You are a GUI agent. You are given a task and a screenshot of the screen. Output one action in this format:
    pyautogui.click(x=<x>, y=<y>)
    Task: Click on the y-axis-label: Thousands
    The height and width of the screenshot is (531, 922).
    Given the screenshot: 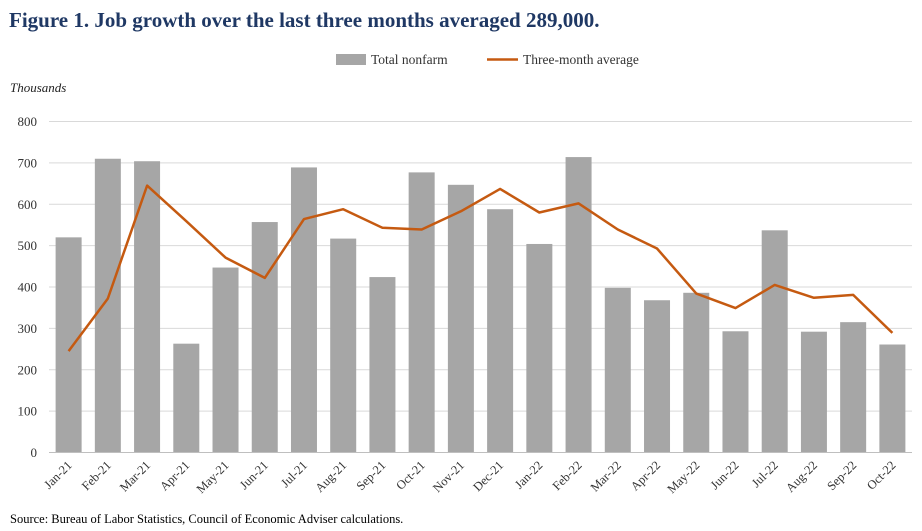 What is the action you would take?
    pyautogui.click(x=38, y=87)
    